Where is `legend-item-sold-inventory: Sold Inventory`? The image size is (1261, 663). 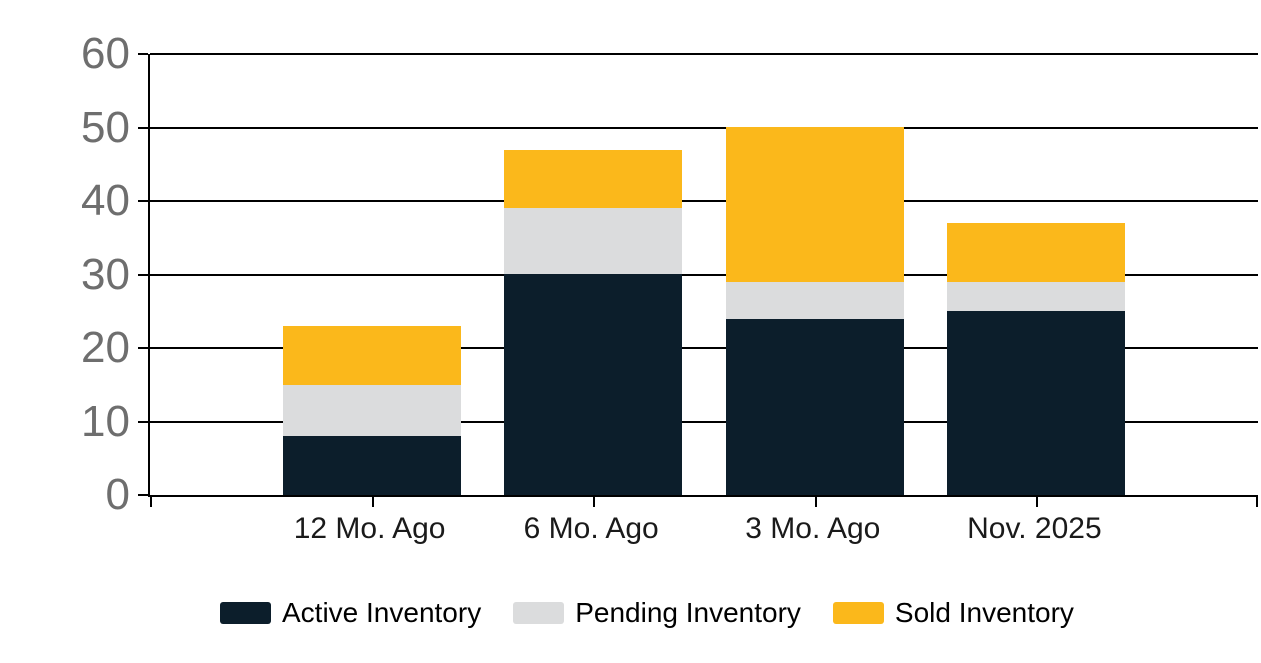 legend-item-sold-inventory: Sold Inventory is located at coordinates (953, 613).